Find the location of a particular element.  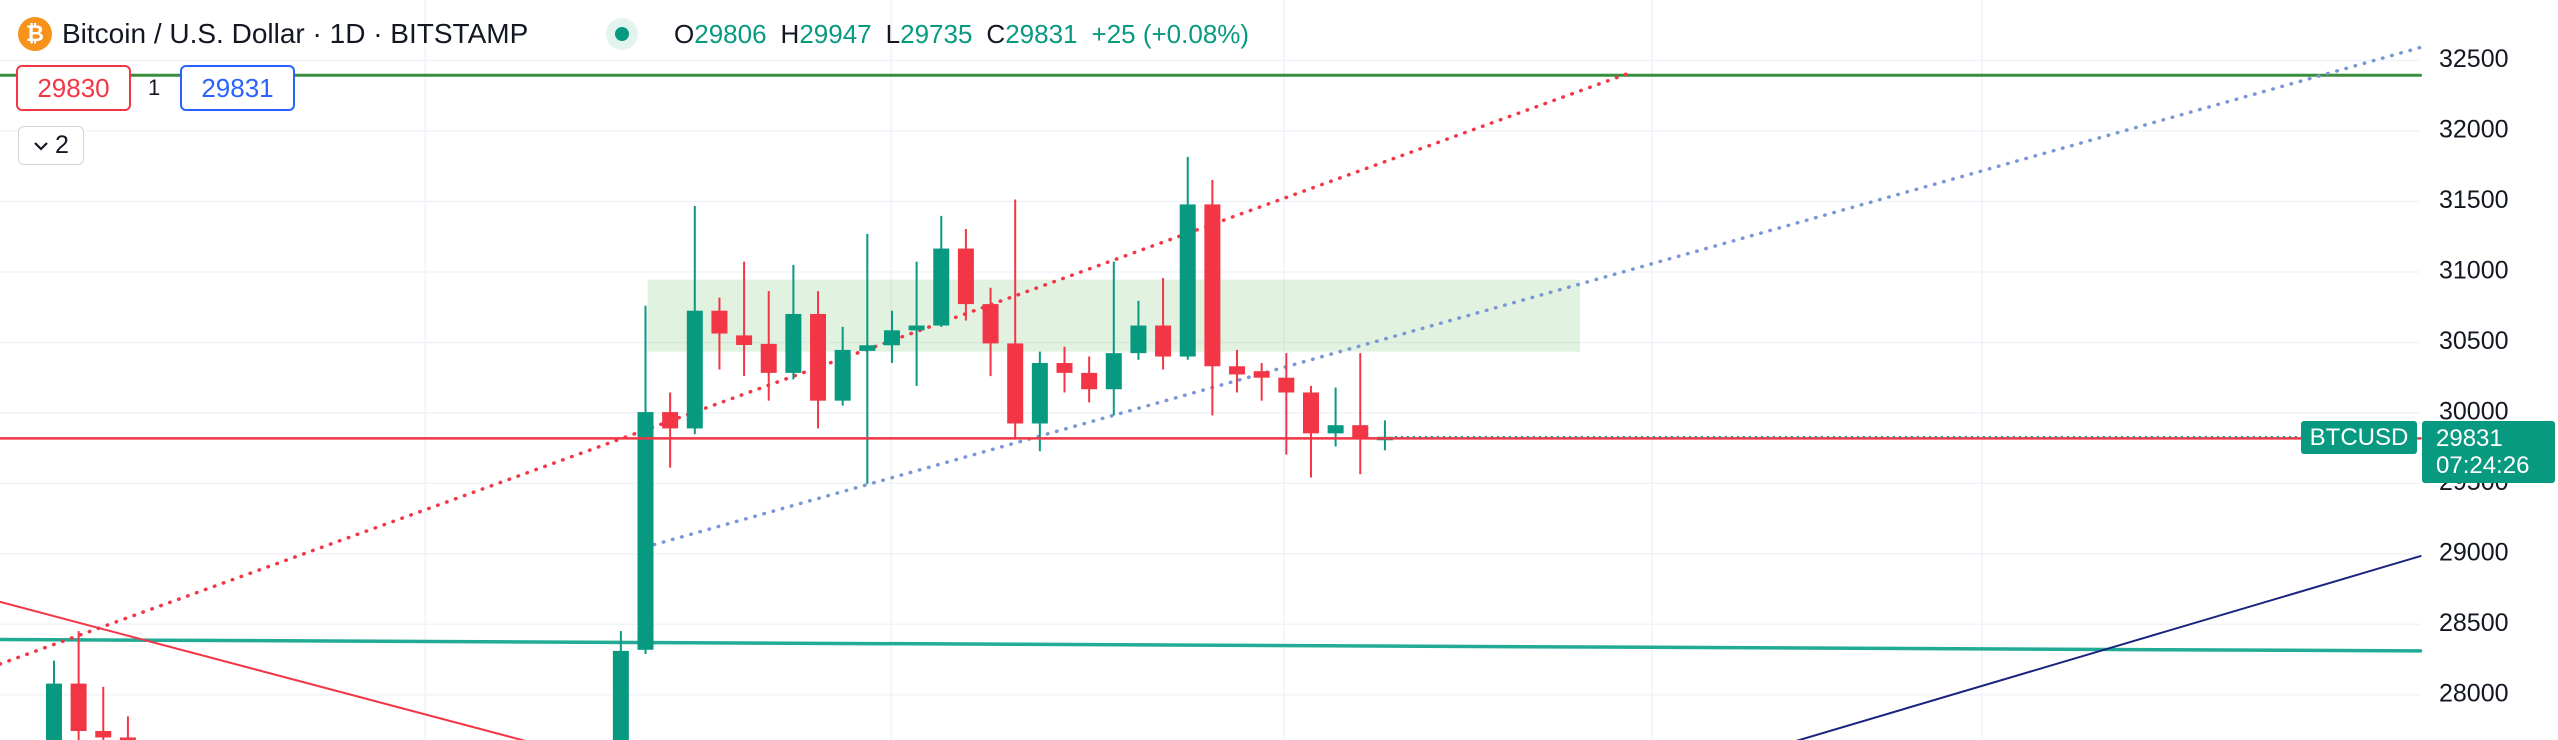

y-tick-label: 31500 is located at coordinates (2474, 200).